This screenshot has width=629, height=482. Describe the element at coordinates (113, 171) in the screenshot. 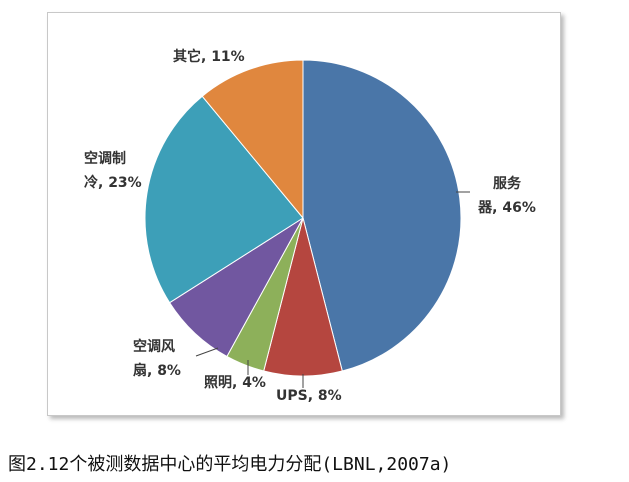

I see `slice-label: 空调制冷, 23%` at that location.